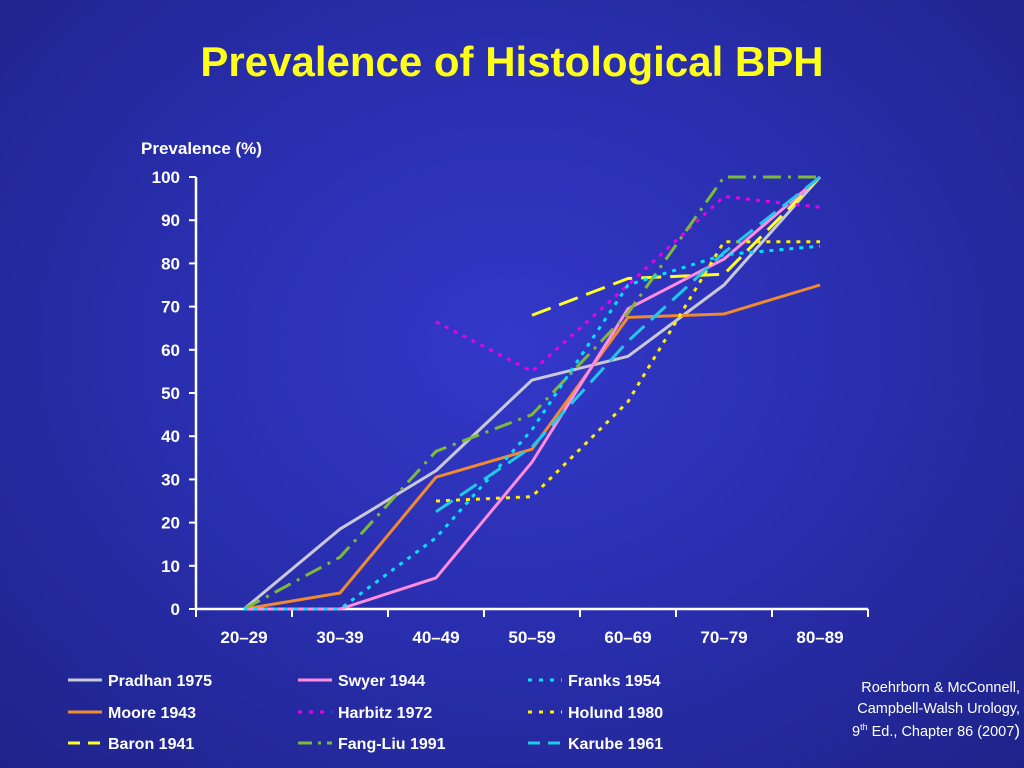  Describe the element at coordinates (152, 713) in the screenshot. I see `legend-label: Moore 1943` at that location.